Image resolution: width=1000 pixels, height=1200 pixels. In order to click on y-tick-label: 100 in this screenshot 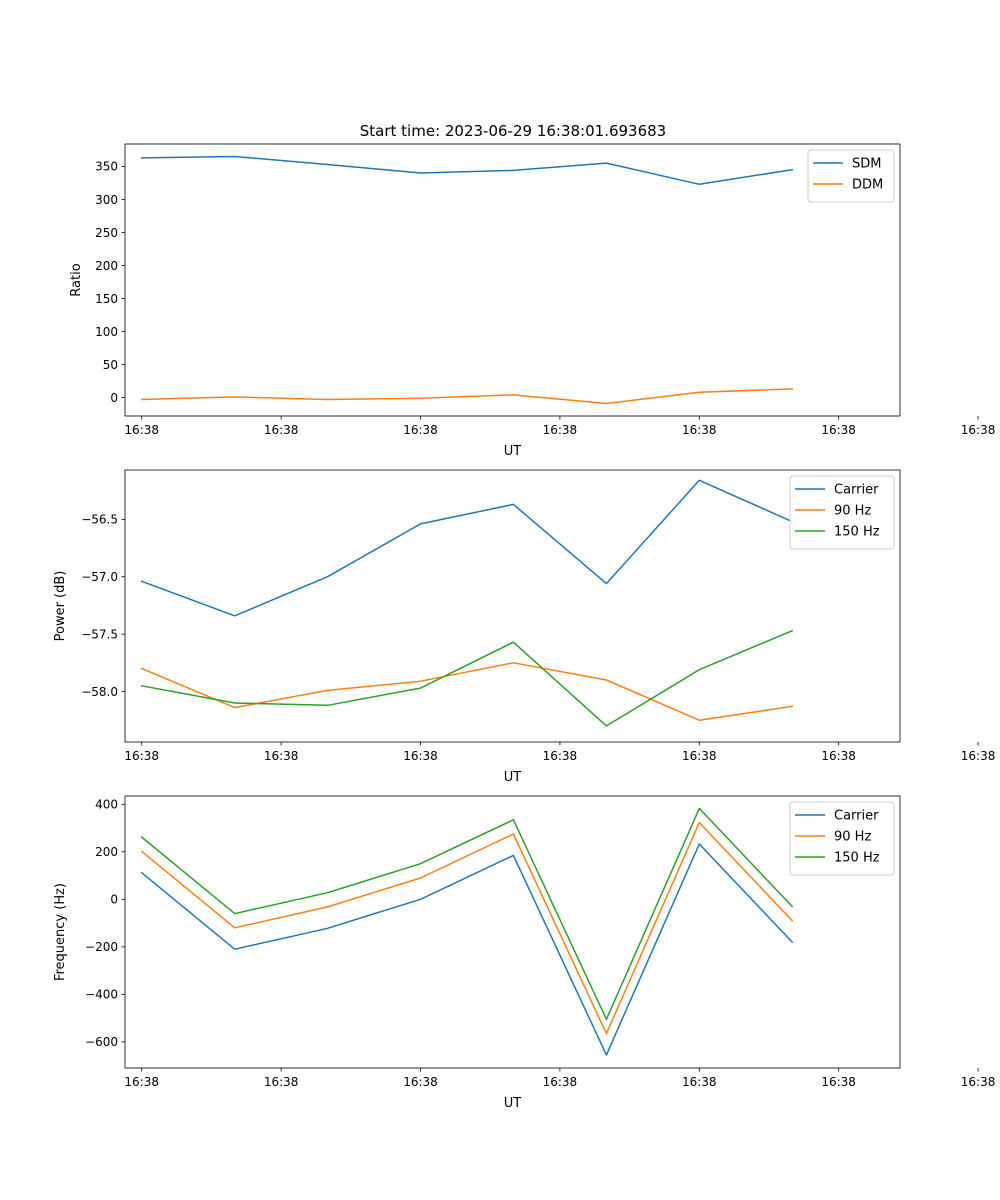, I will do `click(106, 332)`.